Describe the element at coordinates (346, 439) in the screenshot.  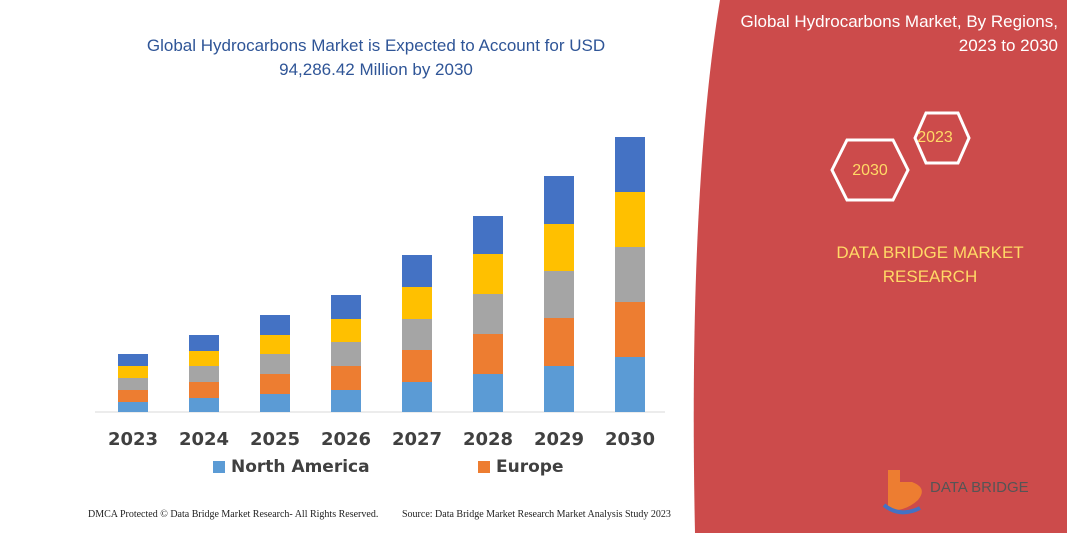
I see `x-tick-label: 2026` at that location.